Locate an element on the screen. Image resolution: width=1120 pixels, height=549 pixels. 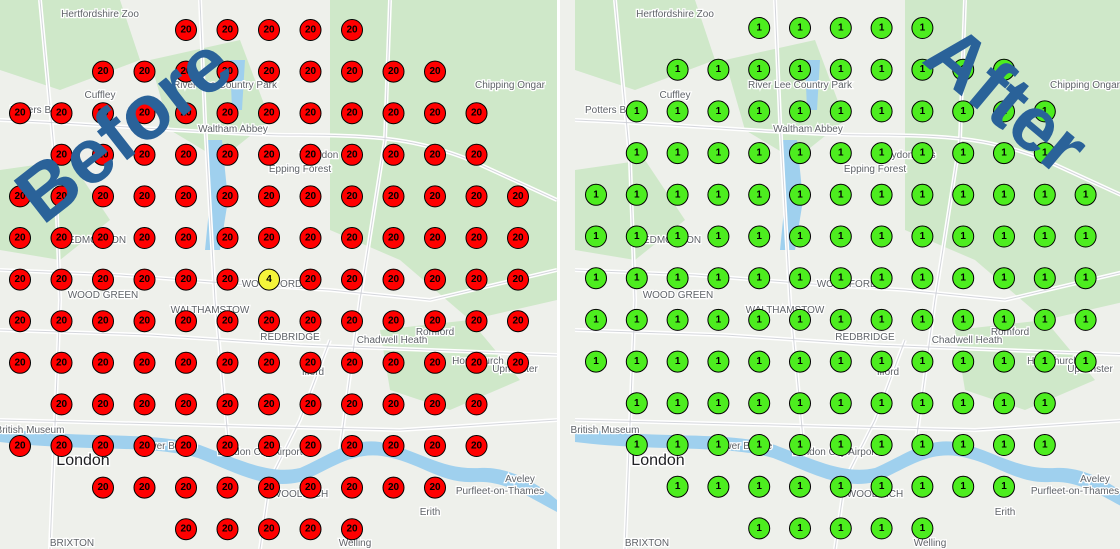
cluster-marker: 4 is located at coordinates (269, 279).